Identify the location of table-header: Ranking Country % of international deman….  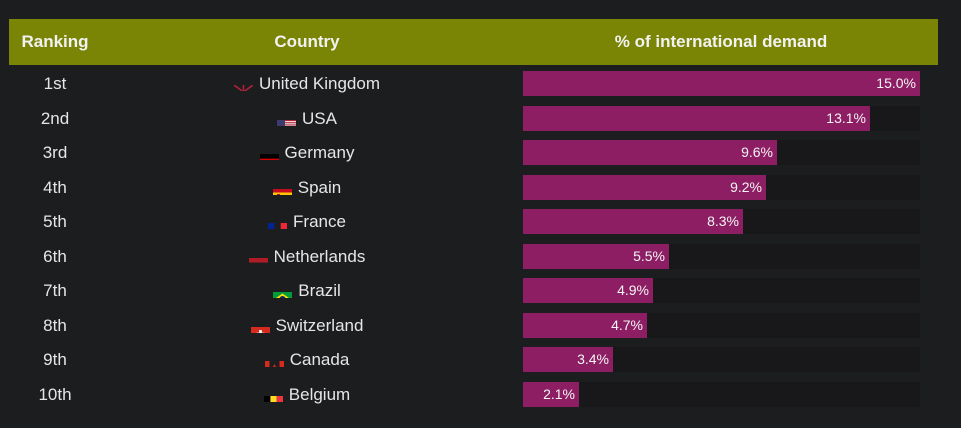
(473, 42).